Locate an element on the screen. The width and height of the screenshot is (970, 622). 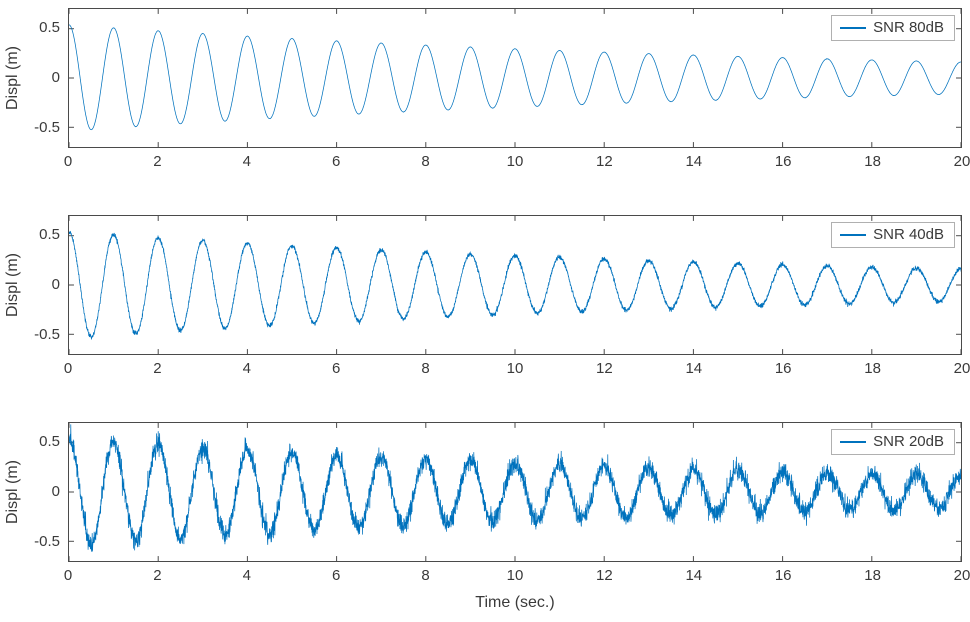
legend-label: SNR 20dB is located at coordinates (908, 441).